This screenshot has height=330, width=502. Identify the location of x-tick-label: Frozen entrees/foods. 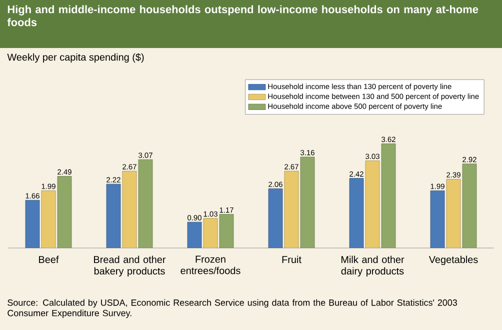
(210, 265).